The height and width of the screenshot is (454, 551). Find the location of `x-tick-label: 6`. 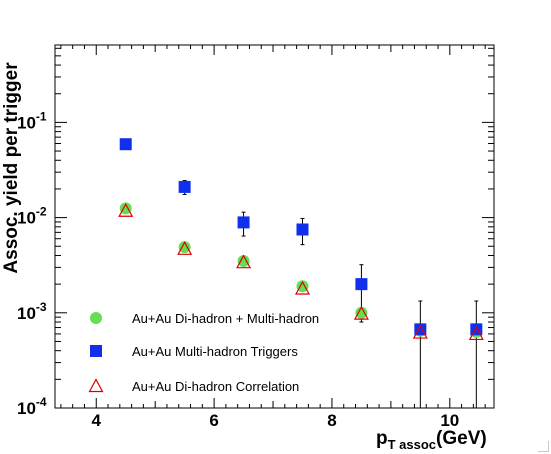

x-tick-label: 6 is located at coordinates (213, 420).